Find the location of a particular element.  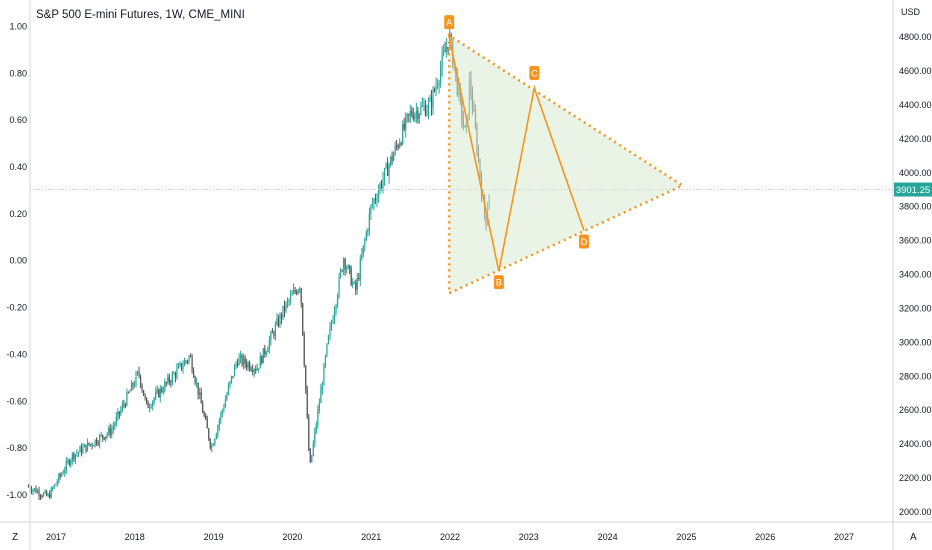

pattern-label-text: B is located at coordinates (499, 283).